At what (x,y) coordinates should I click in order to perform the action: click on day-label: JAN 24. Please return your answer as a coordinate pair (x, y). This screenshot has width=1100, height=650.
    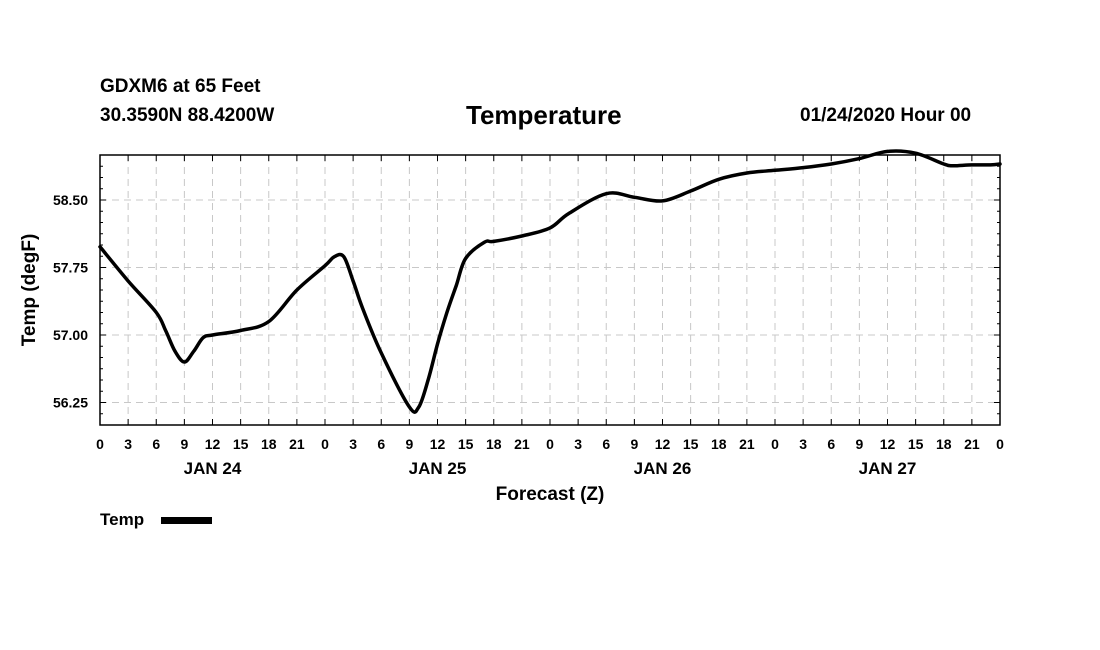
    Looking at the image, I should click on (213, 468).